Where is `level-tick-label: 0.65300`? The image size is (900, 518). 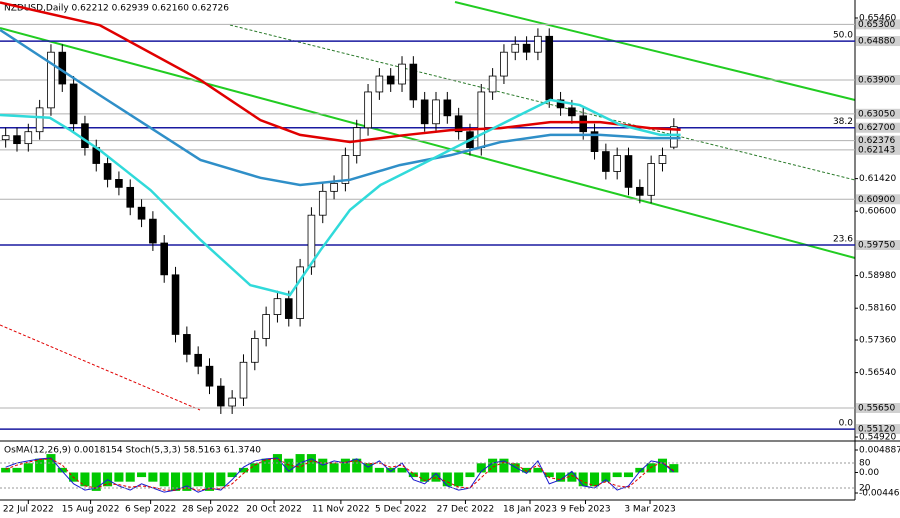 level-tick-label: 0.65300 is located at coordinates (876, 25).